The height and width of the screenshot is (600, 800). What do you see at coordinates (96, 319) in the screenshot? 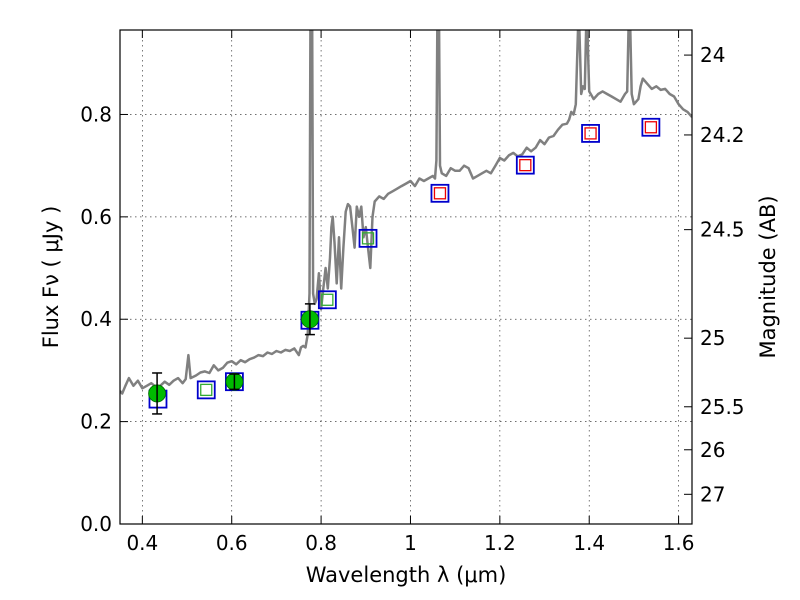
I see `y-tick-label: 0.4` at bounding box center [96, 319].